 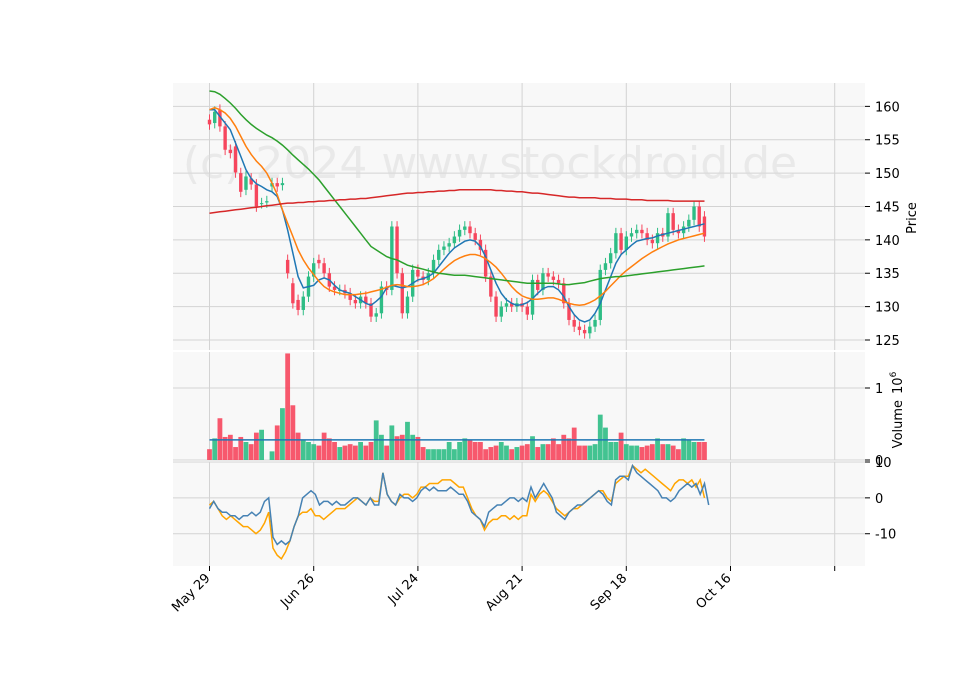 What do you see at coordinates (403, 589) in the screenshot?
I see `x-tick-label: Jul 24` at bounding box center [403, 589].